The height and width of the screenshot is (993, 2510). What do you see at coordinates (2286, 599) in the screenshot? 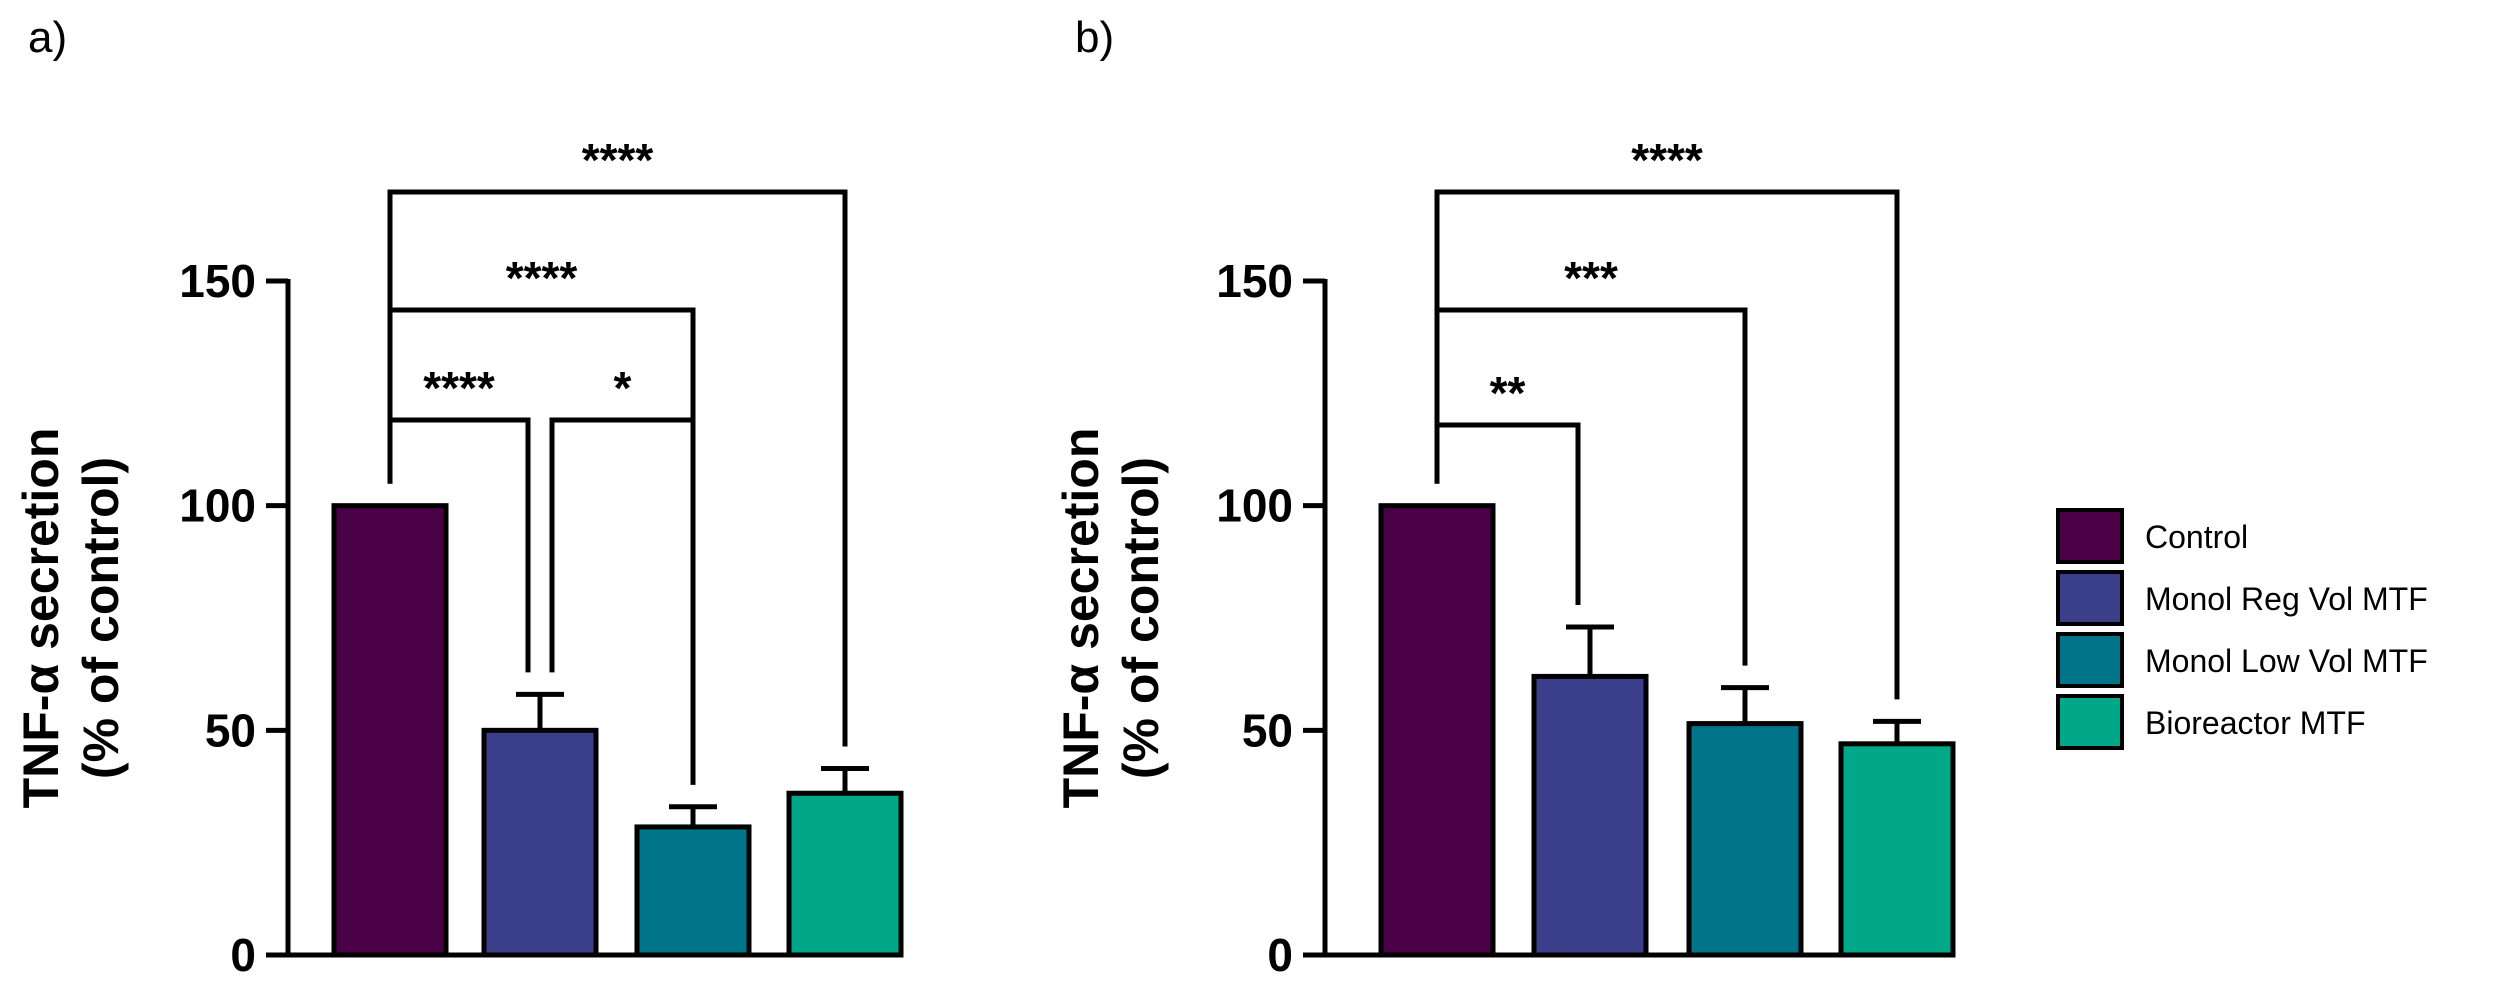
I see `legend-label: Monol Reg Vol MTF` at bounding box center [2286, 599].